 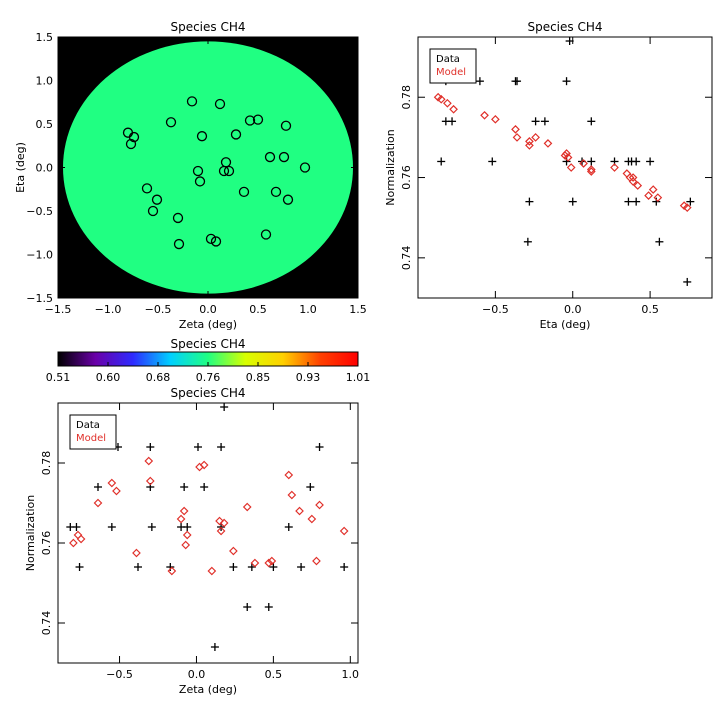 What do you see at coordinates (158, 377) in the screenshot?
I see `colorbar-tick-label: 0.68` at bounding box center [158, 377].